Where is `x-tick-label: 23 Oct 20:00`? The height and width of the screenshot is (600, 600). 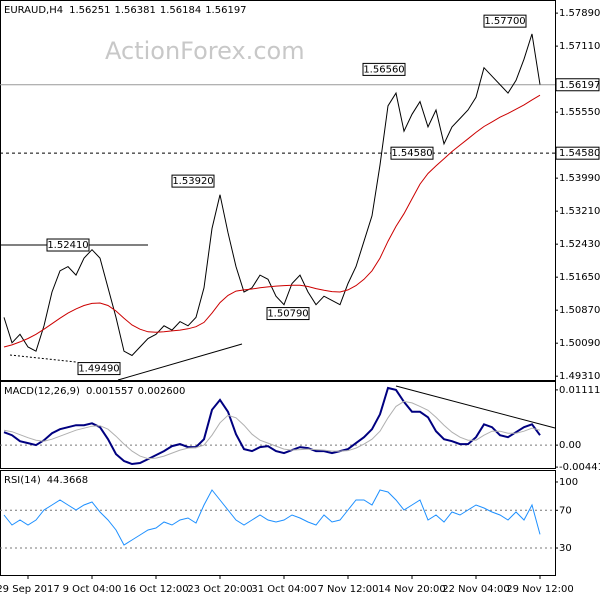
x-tick-label: 23 Oct 20:00 is located at coordinates (219, 589).